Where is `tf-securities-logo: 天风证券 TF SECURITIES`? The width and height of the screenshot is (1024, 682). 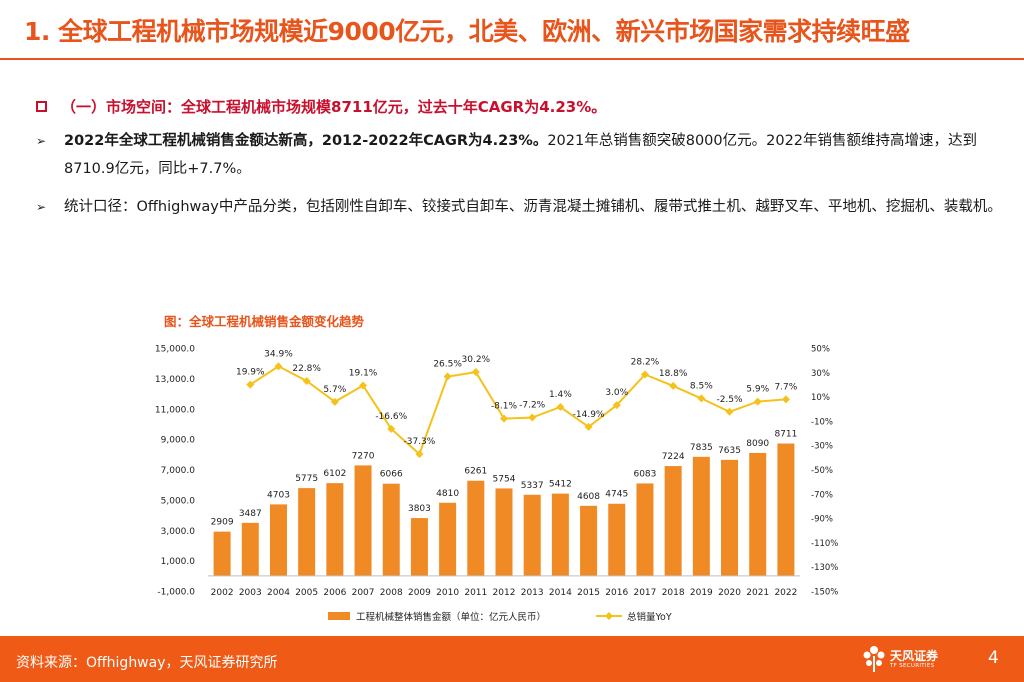 tf-securities-logo: 天风证券 TF SECURITIES is located at coordinates (912, 660).